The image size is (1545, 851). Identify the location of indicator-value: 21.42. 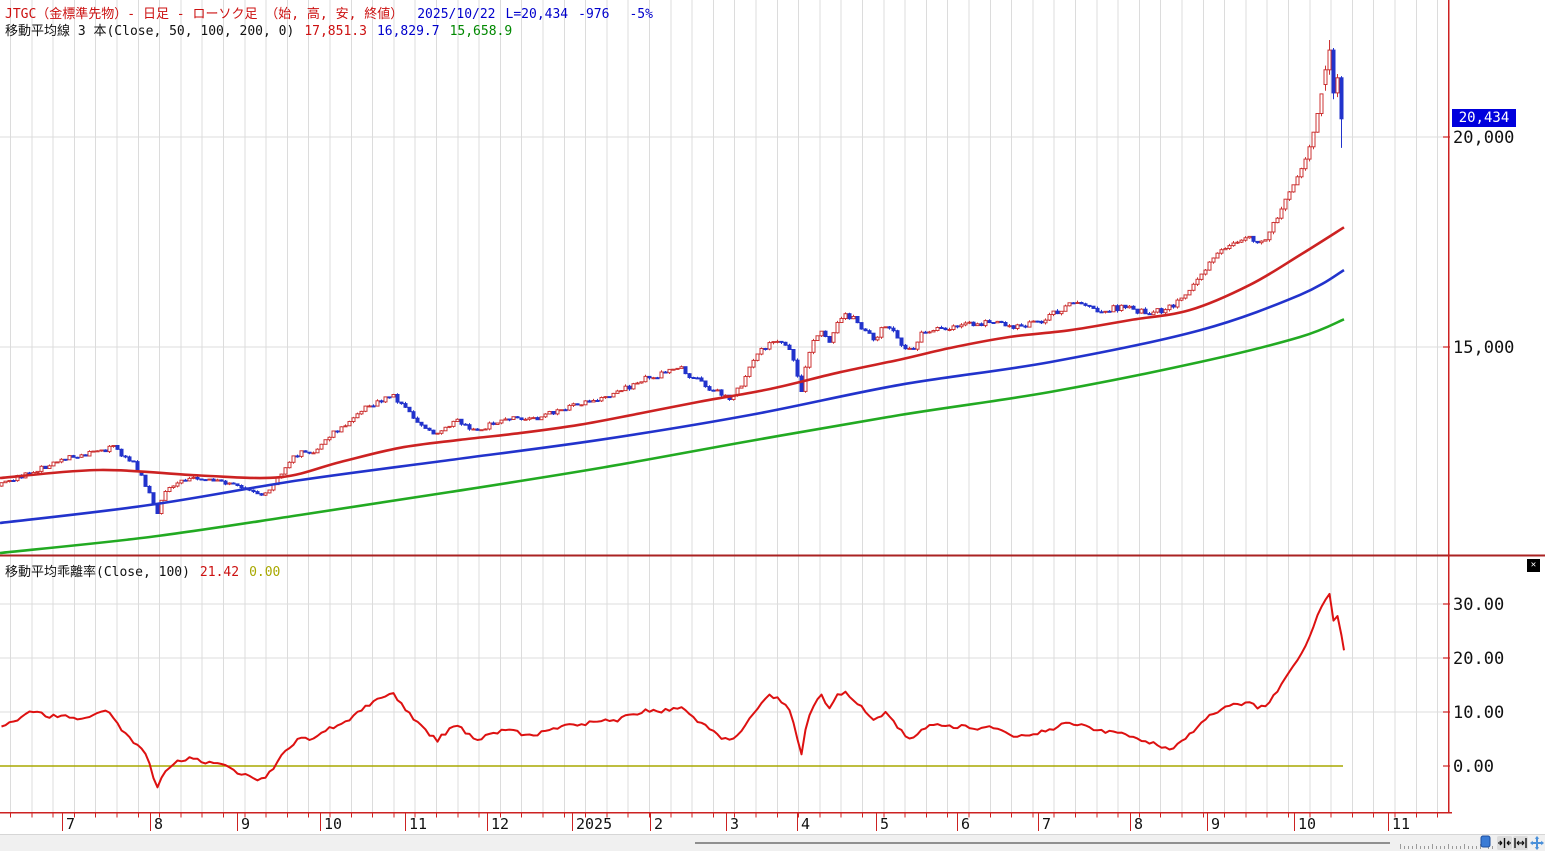
(219, 572).